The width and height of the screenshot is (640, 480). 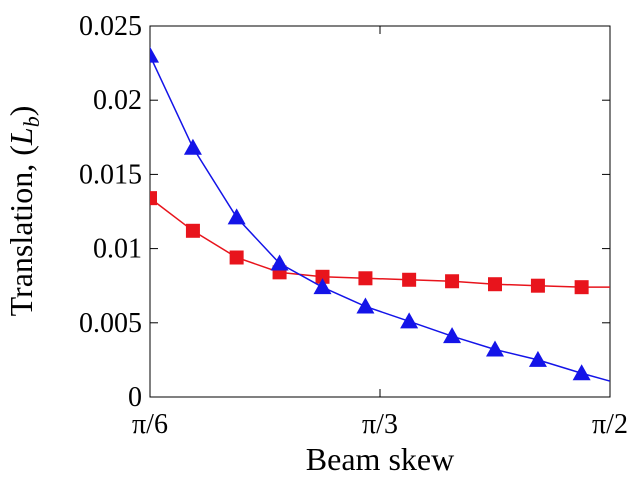 I want to click on y-axis-title-suffix: ), so click(x=21, y=111).